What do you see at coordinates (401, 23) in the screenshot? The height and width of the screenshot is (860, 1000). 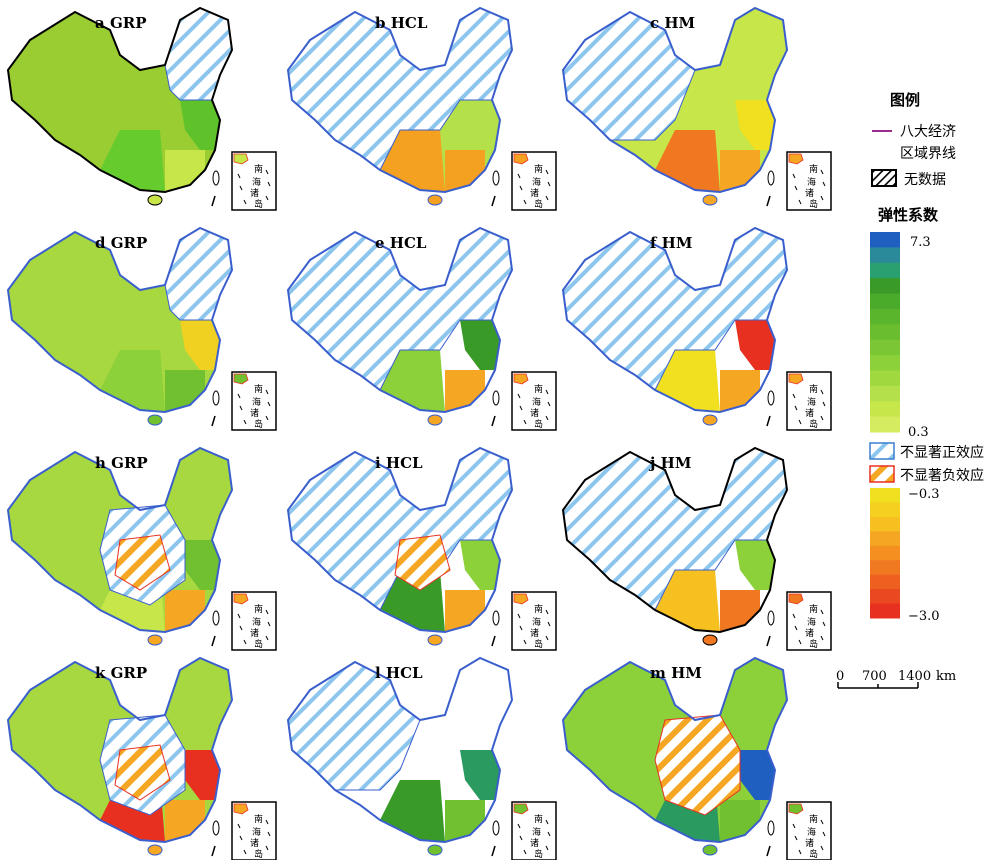 I see `panel-label-1: b HCL` at bounding box center [401, 23].